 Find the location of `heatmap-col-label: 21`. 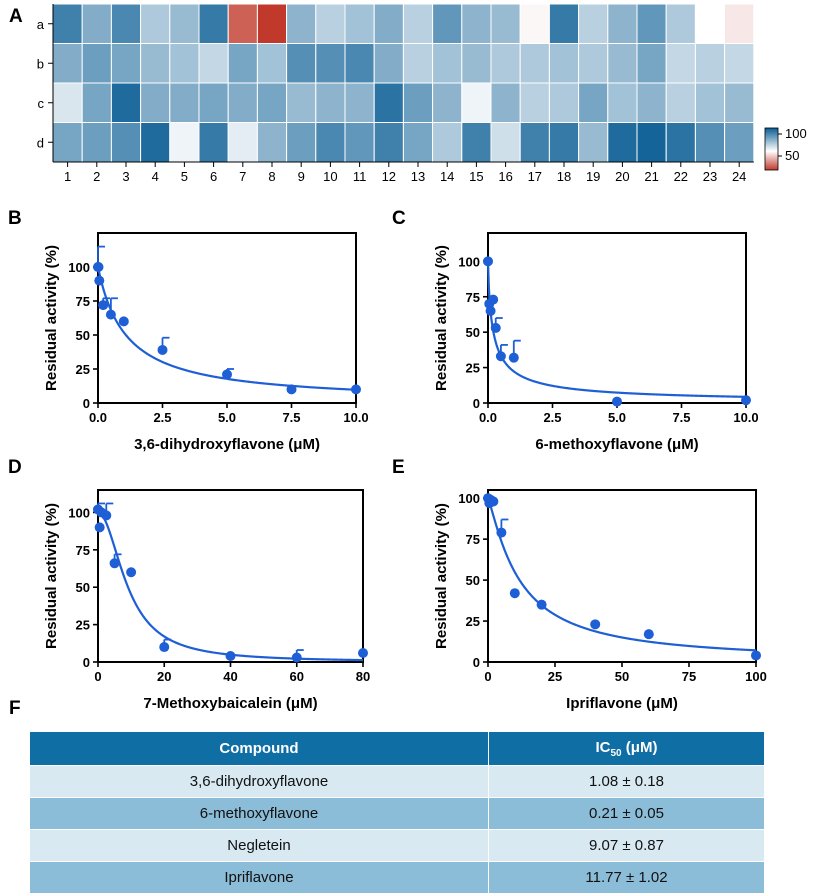

heatmap-col-label: 21 is located at coordinates (651, 176).